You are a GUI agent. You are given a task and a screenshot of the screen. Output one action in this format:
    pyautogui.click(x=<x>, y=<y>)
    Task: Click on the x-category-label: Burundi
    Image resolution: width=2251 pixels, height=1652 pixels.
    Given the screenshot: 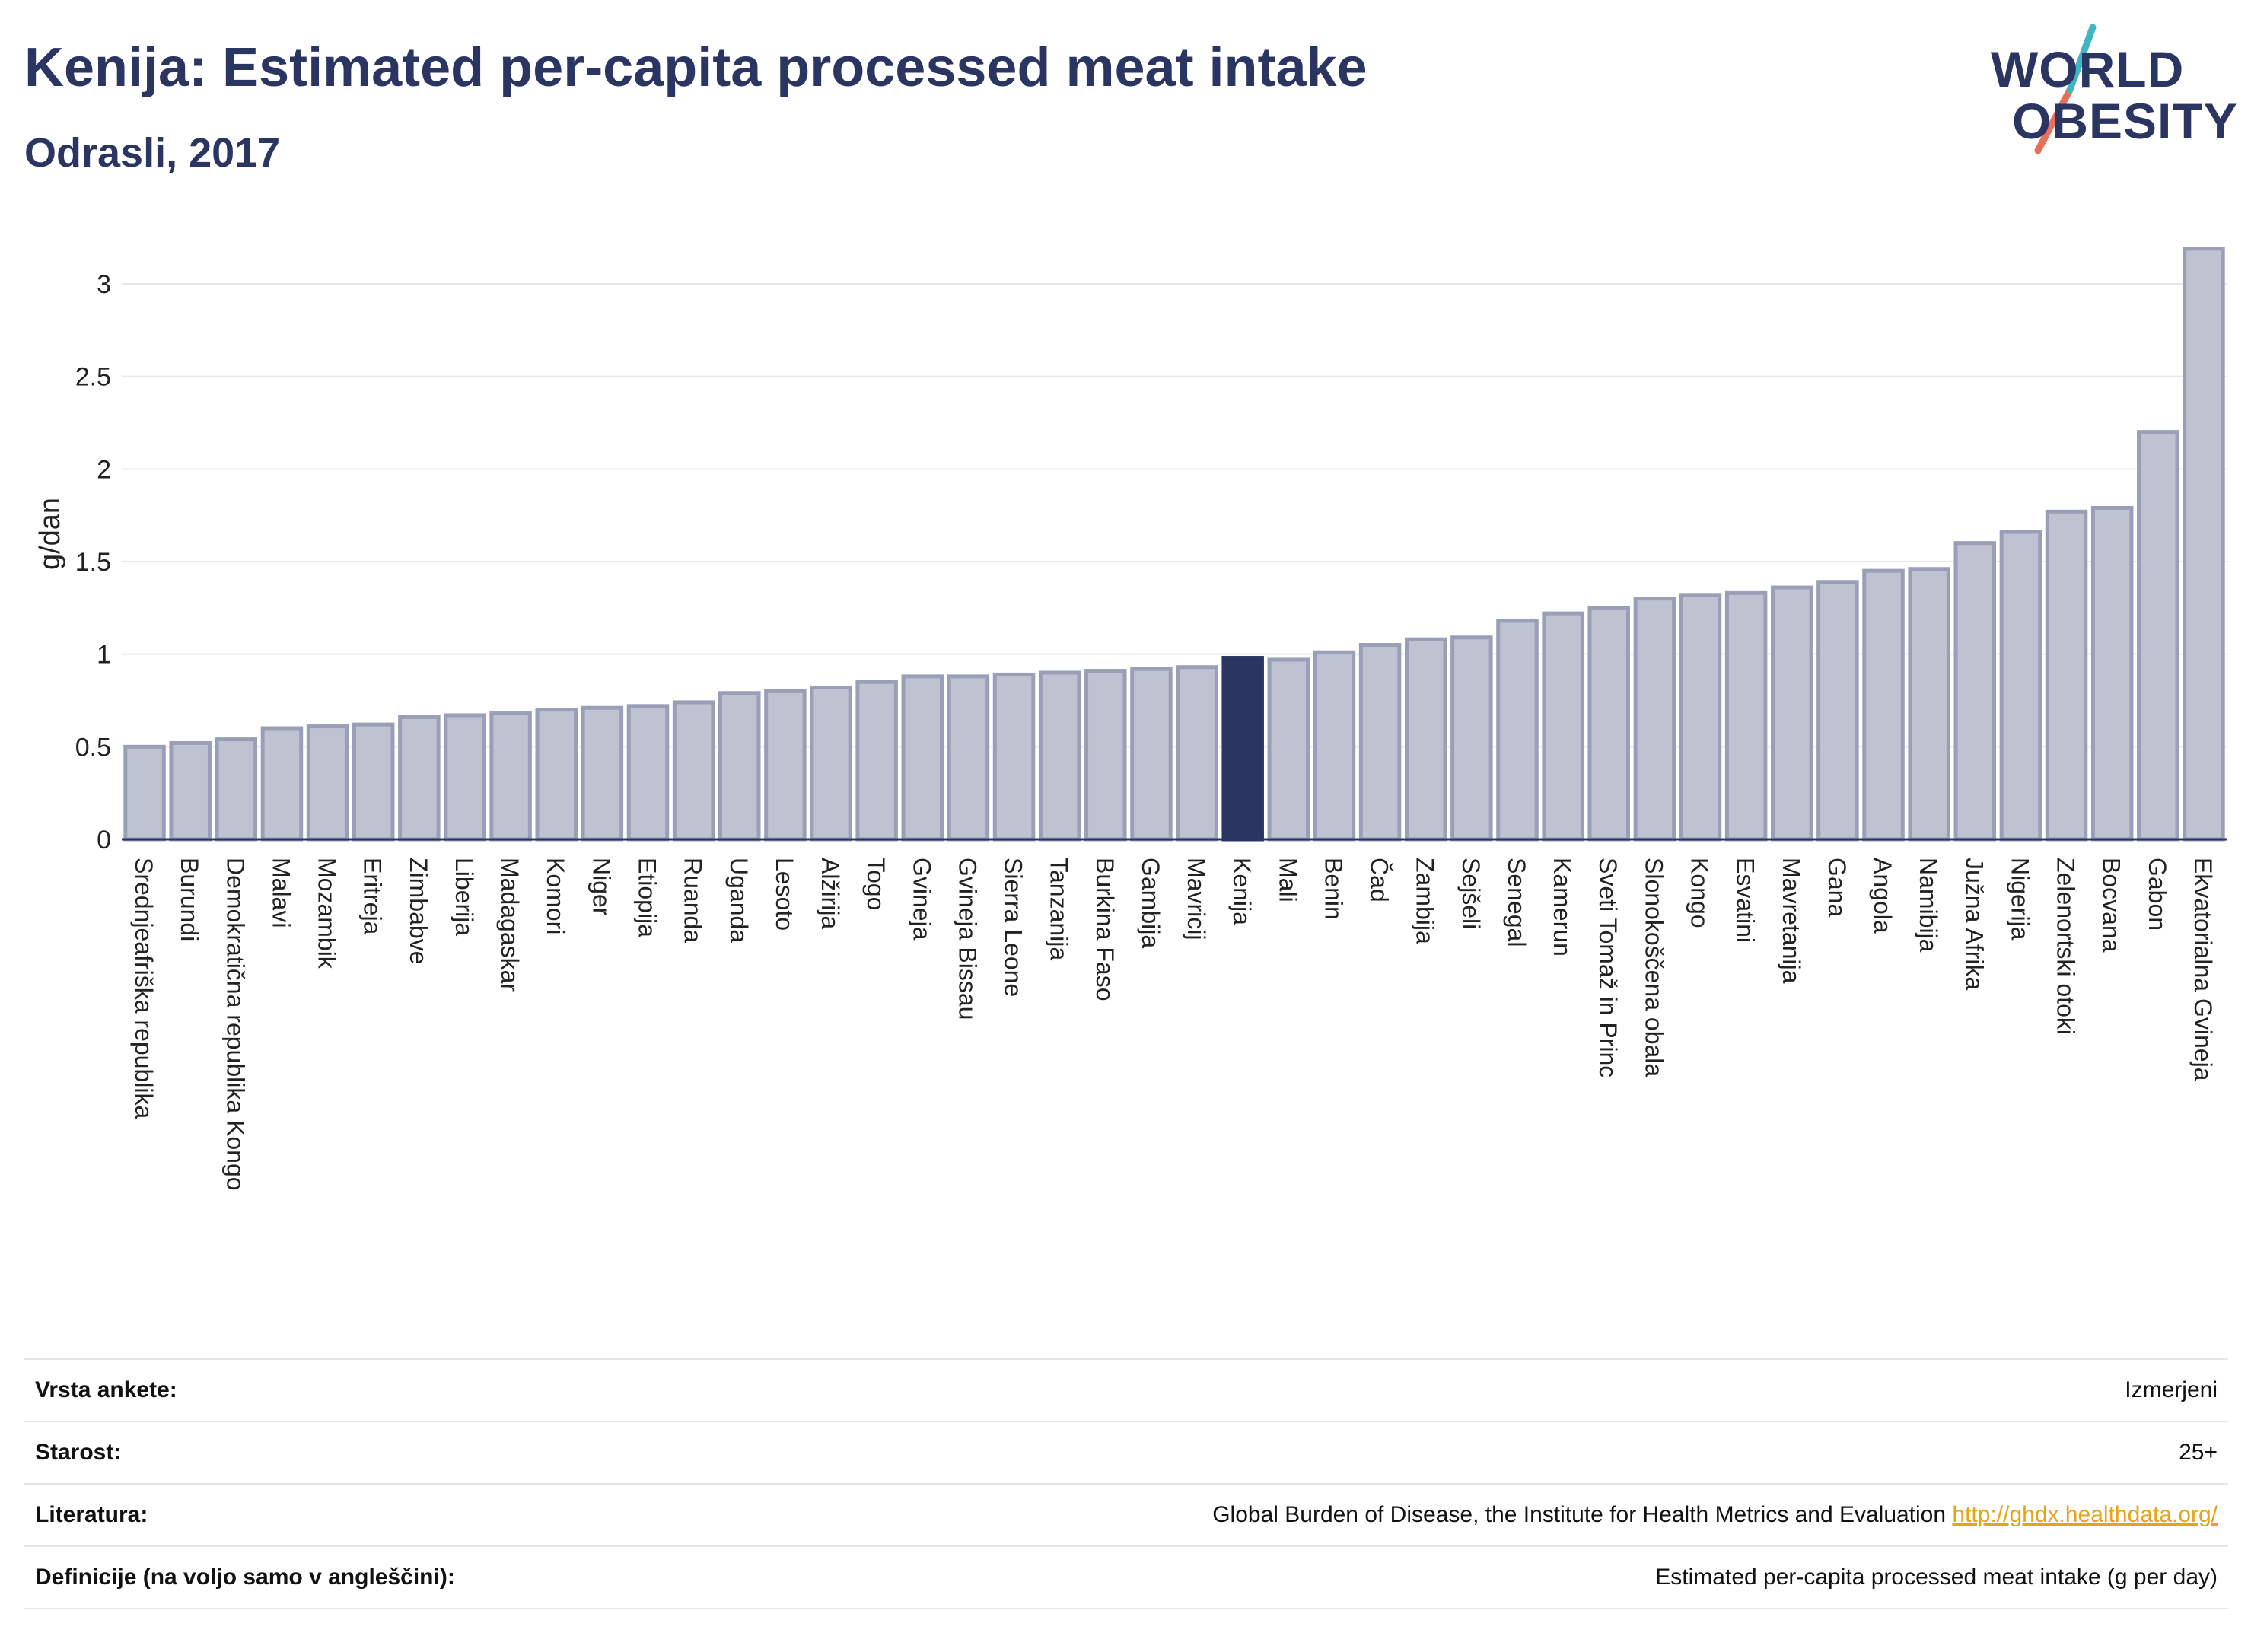 What is the action you would take?
    pyautogui.click(x=189, y=899)
    